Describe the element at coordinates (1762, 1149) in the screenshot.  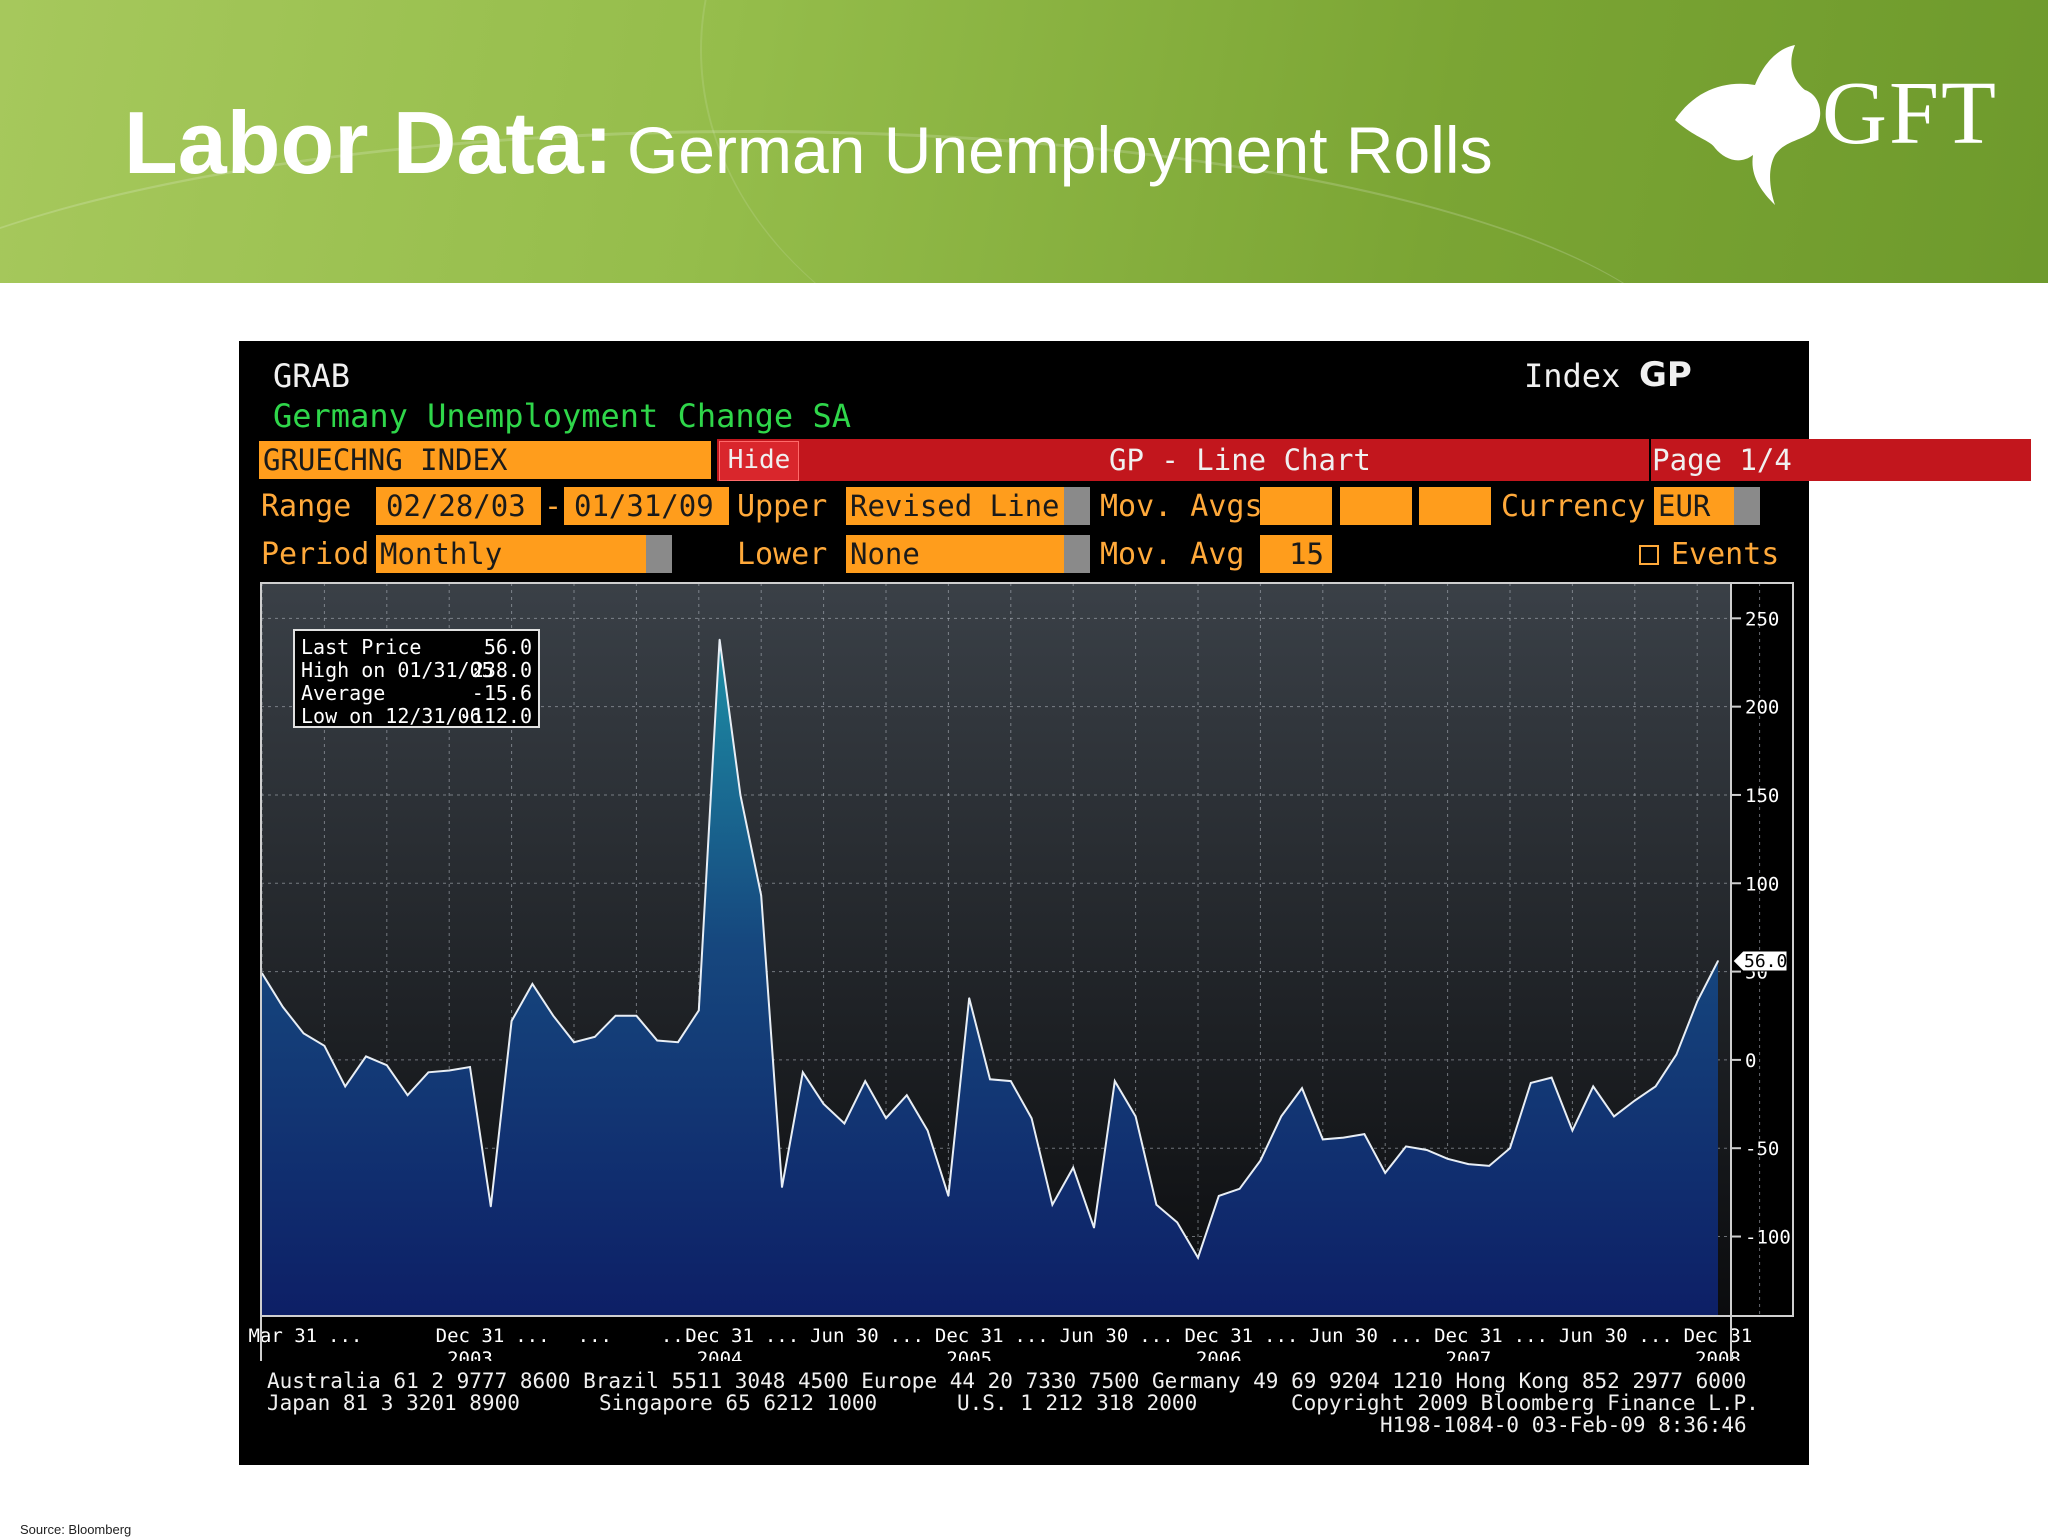
I see `y-tick-label: -50` at that location.